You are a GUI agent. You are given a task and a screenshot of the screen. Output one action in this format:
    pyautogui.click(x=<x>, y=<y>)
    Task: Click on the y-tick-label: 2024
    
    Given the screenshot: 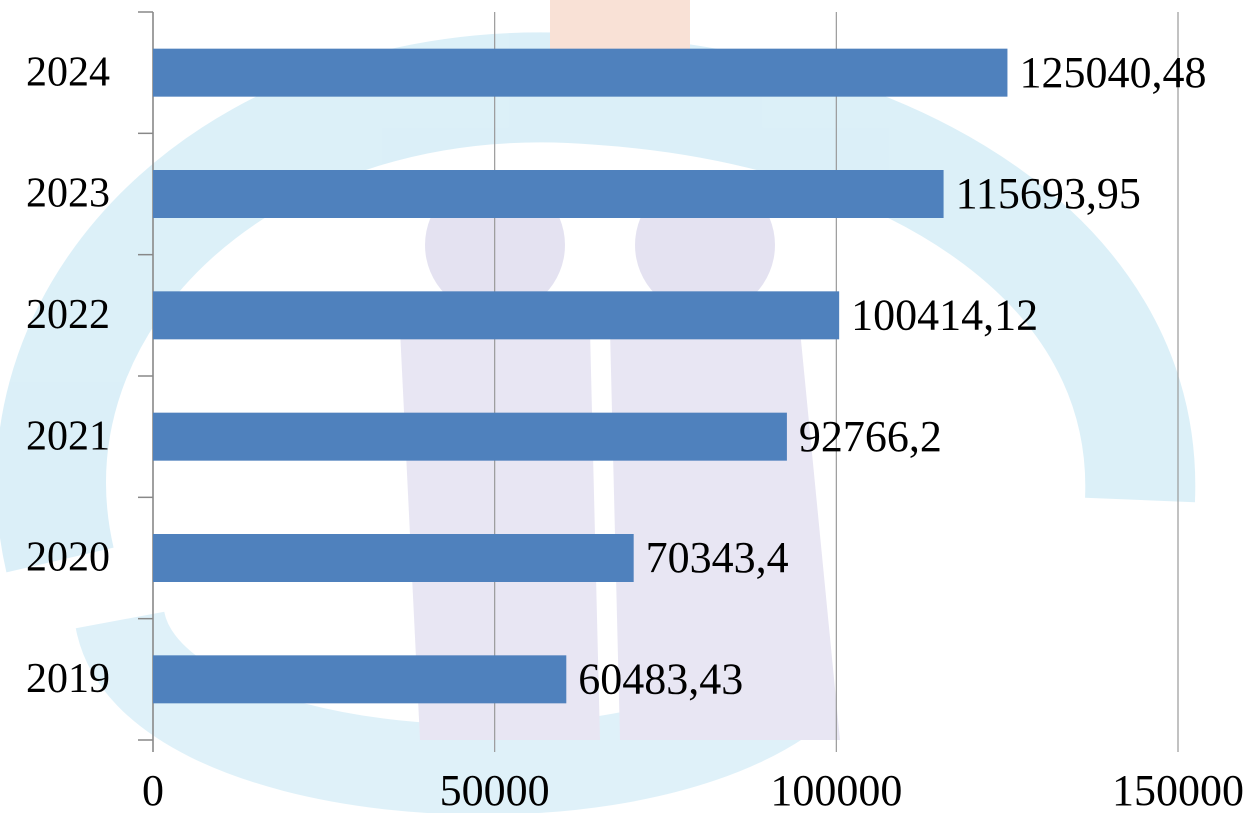 What is the action you would take?
    pyautogui.click(x=68, y=72)
    